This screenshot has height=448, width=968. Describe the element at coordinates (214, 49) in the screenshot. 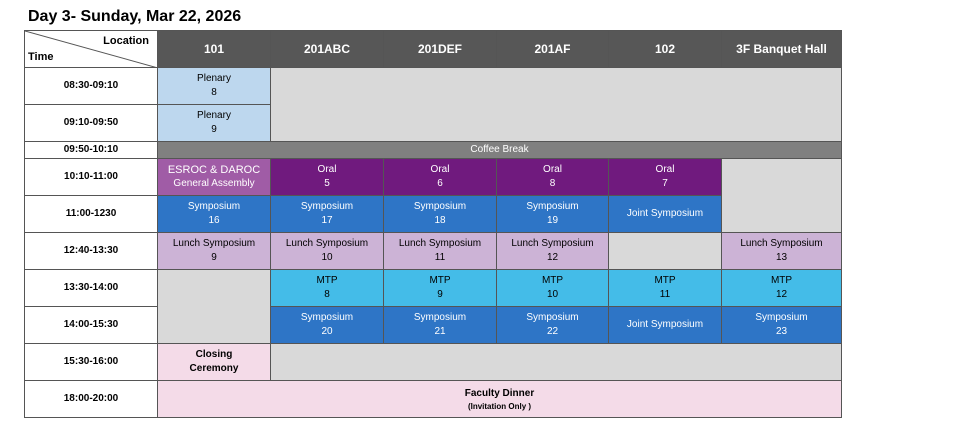

I see `room-header: 101` at that location.